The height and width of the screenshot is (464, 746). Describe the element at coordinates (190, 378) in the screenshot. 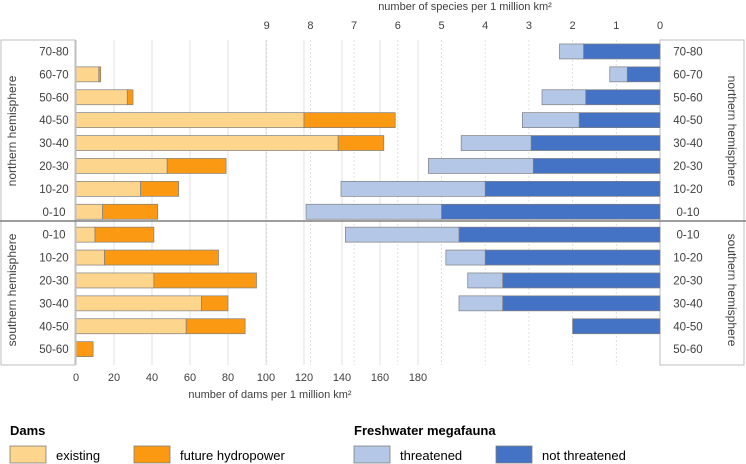

I see `dam-tick-label: 60` at that location.